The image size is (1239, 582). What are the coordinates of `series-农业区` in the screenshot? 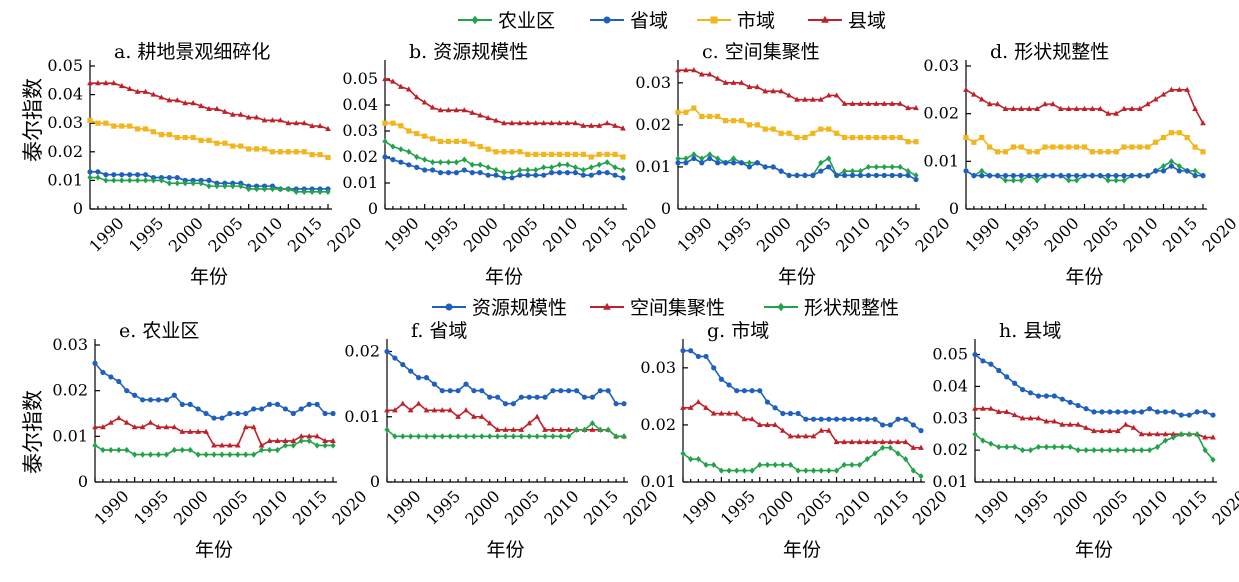 It's located at (504, 157).